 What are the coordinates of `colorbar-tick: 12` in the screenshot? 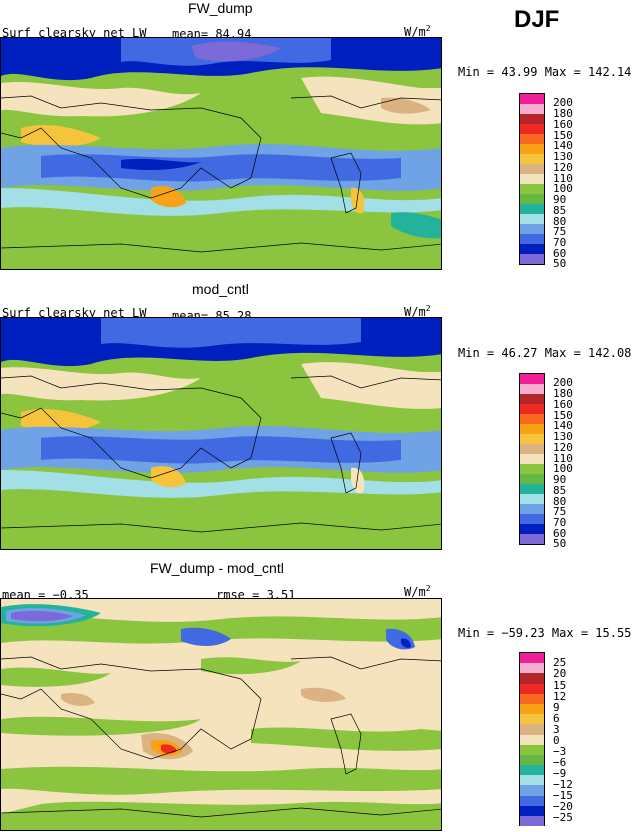 It's located at (560, 696).